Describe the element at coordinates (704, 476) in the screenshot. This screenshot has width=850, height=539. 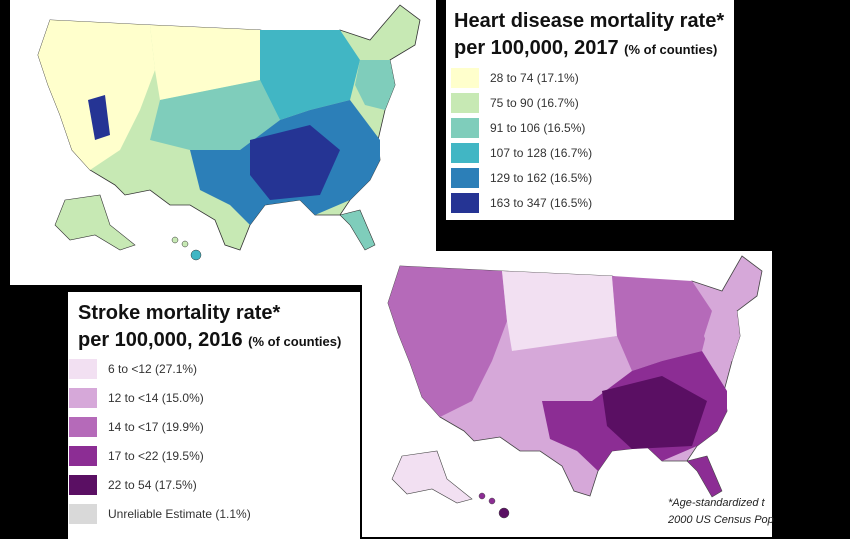
I see `stroke-florida-region` at that location.